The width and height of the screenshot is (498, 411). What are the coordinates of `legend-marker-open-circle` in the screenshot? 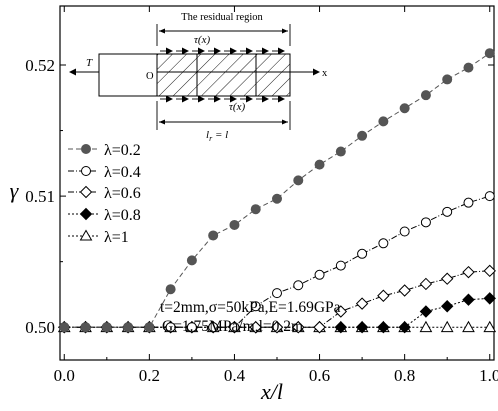 It's located at (86, 171).